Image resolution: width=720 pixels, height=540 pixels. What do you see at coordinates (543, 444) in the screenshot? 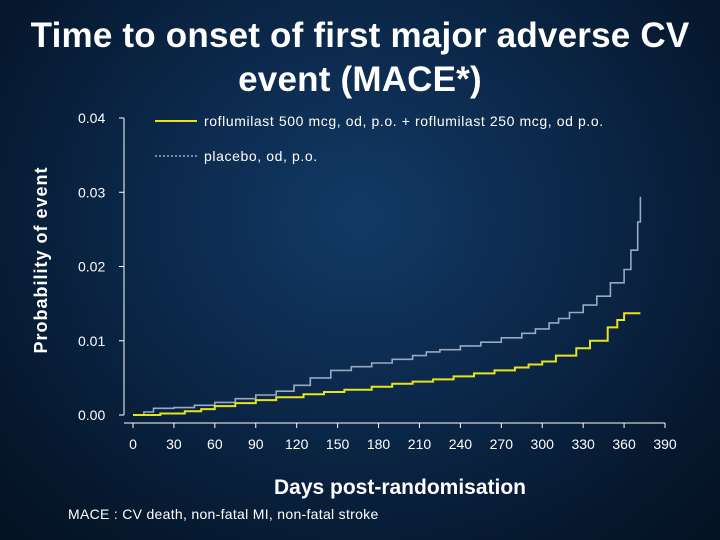
I see `x-tick-label: 300` at bounding box center [543, 444].